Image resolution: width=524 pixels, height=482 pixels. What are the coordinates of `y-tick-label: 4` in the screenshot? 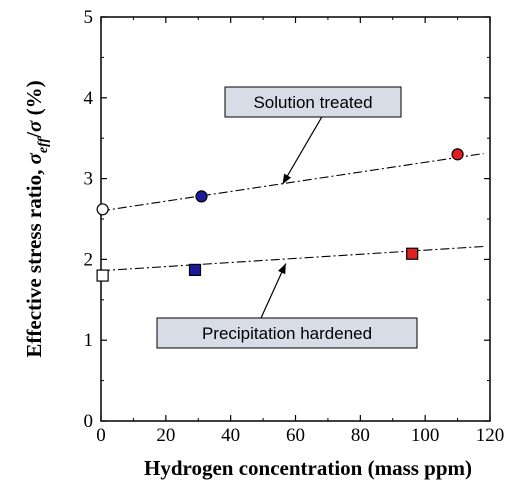 It's located at (89, 98).